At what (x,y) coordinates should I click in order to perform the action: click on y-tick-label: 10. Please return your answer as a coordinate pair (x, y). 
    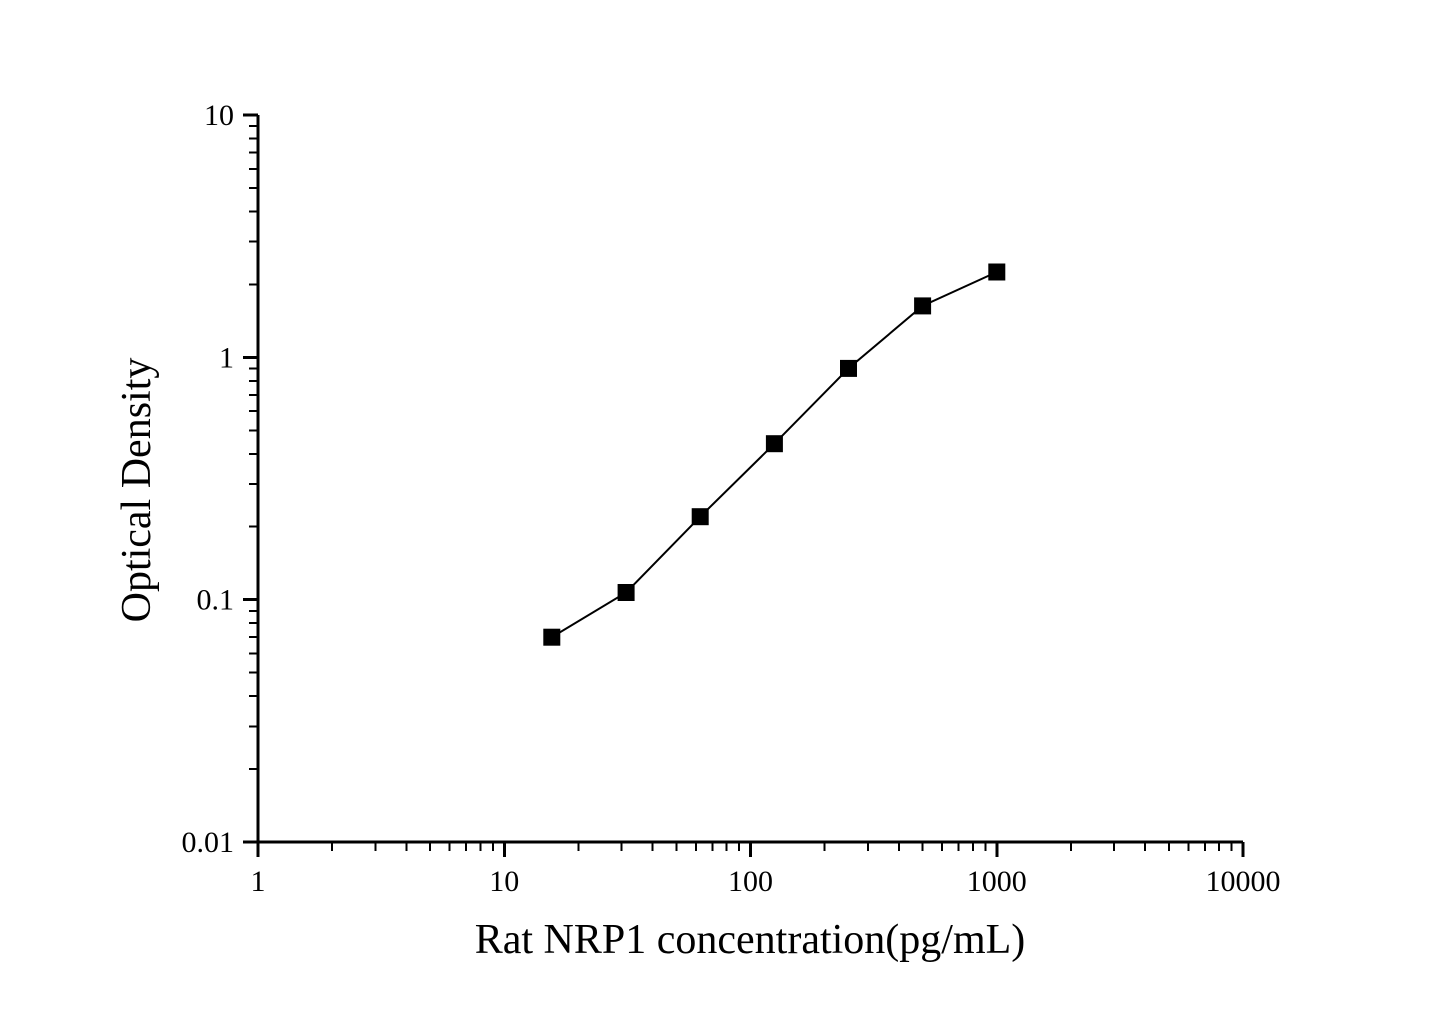
    Looking at the image, I should click on (219, 115).